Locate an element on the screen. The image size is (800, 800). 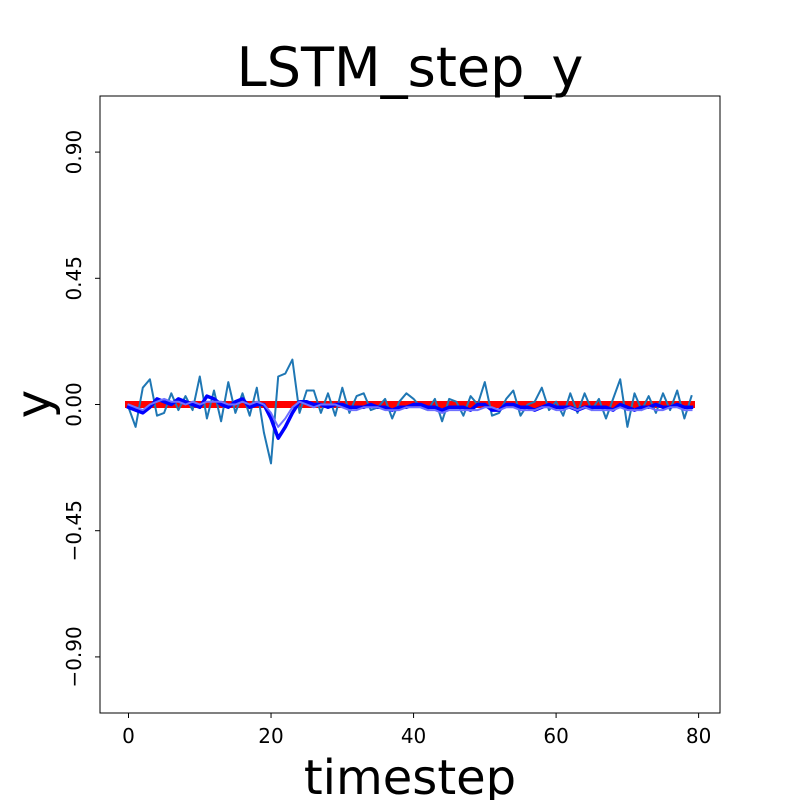
x-tick-label: 60 is located at coordinates (555, 736).